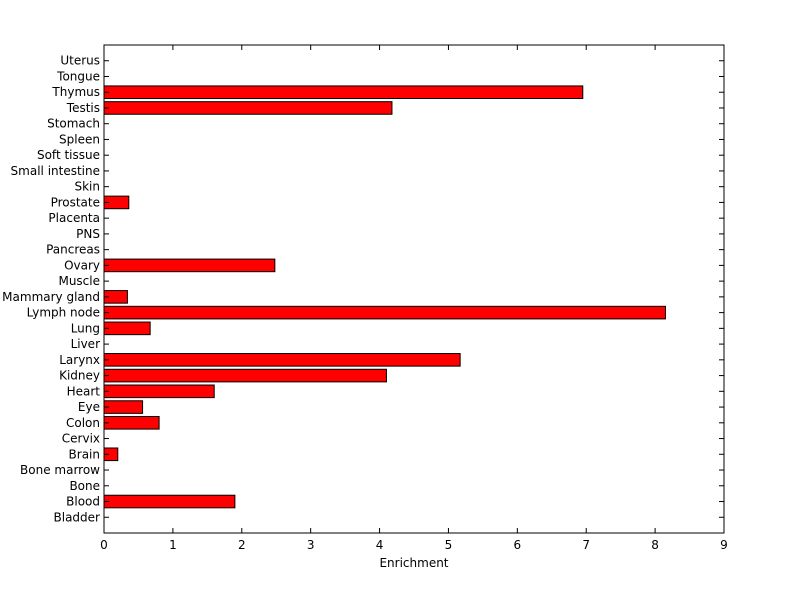 The width and height of the screenshot is (800, 599). Describe the element at coordinates (189, 265) in the screenshot. I see `bar-ovary` at that location.